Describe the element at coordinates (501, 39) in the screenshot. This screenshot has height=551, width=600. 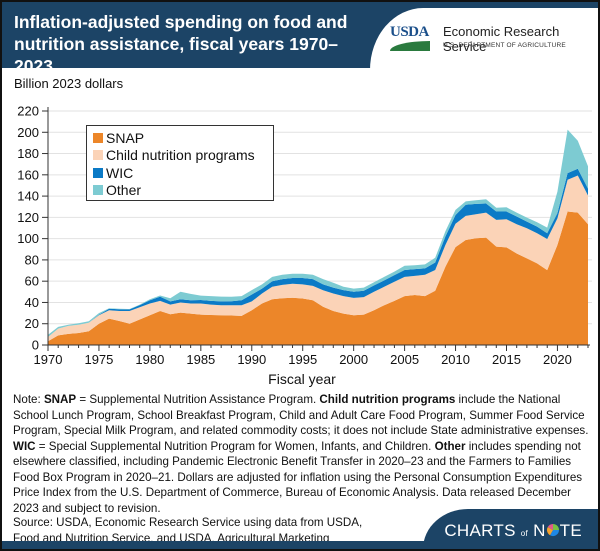
I see `agency-name: Economic Research Service` at that location.